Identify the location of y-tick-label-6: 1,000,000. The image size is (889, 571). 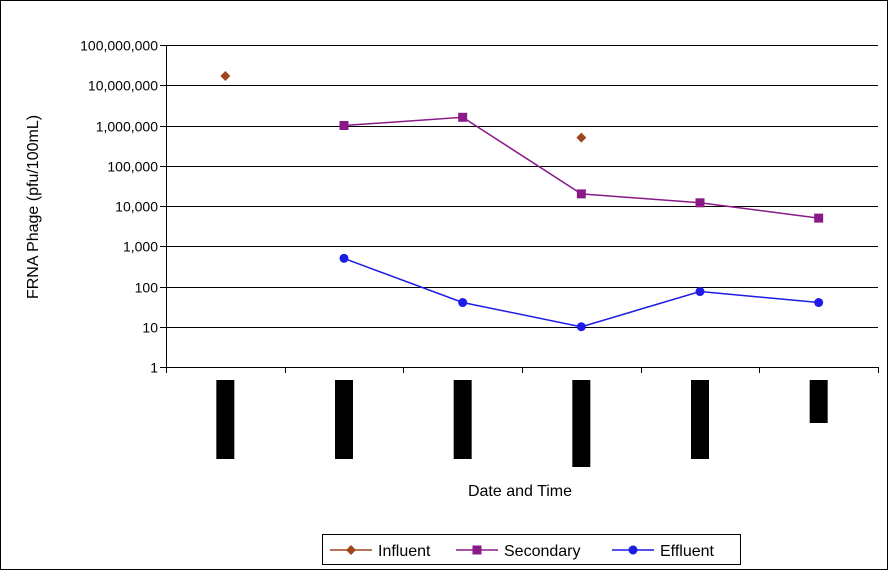
(127, 127).